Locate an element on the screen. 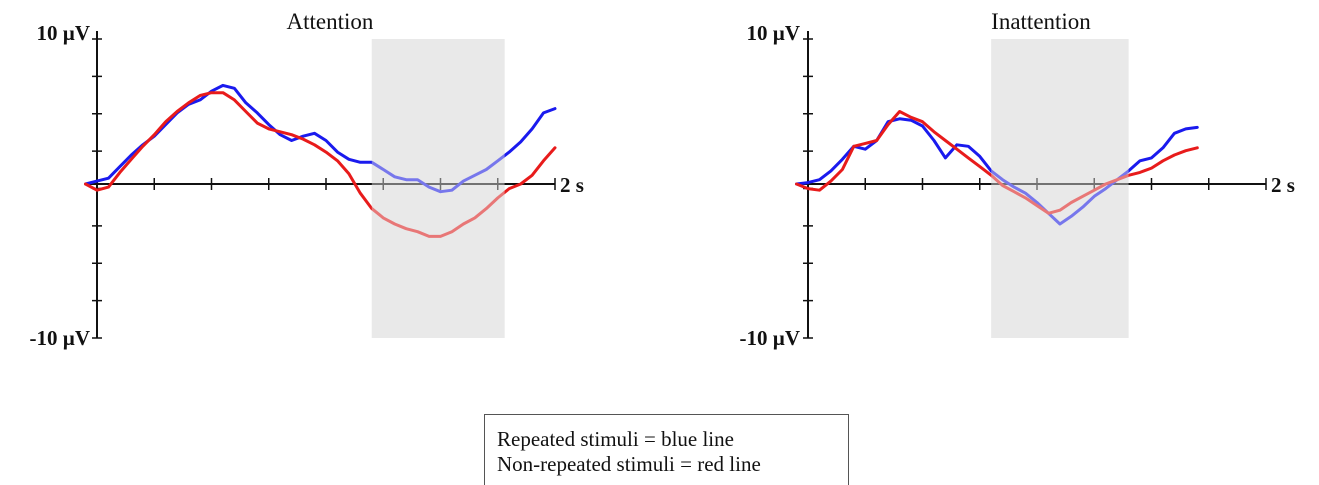  shaded-window is located at coordinates (438, 188).